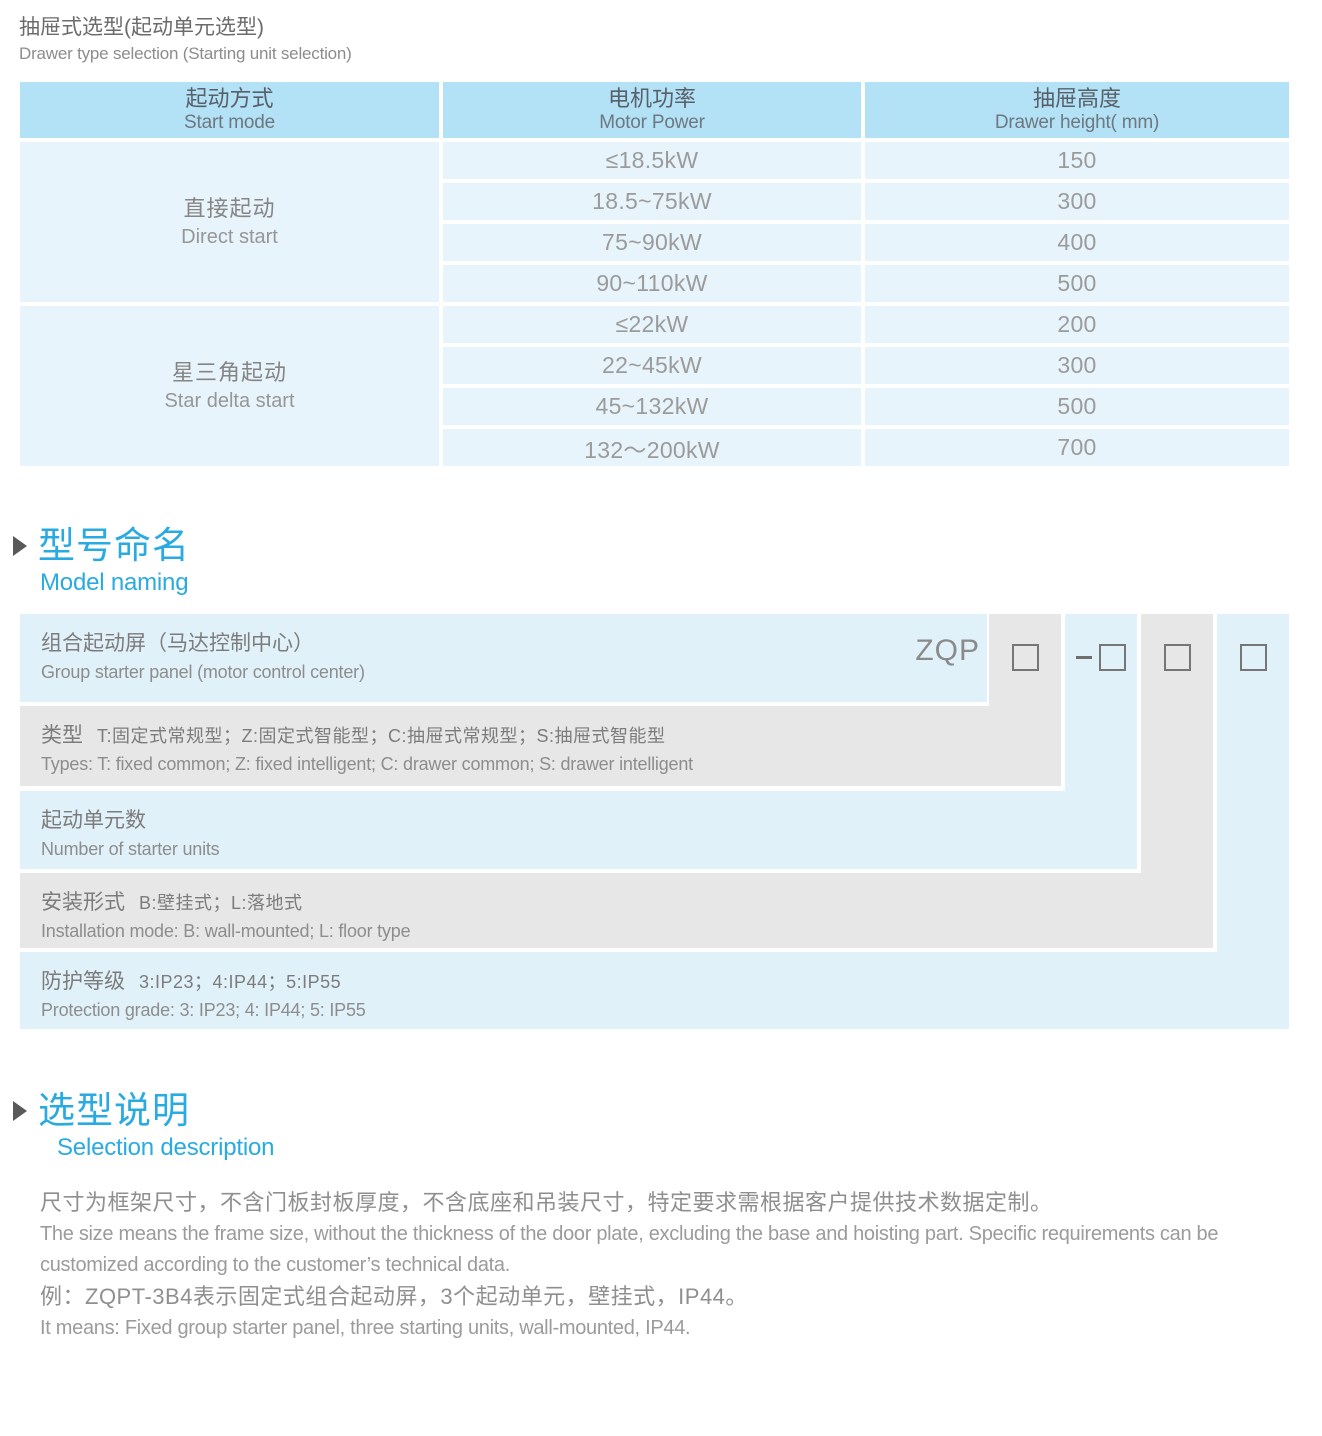  Describe the element at coordinates (114, 545) in the screenshot. I see `section-title-zh: 型号命名` at that location.